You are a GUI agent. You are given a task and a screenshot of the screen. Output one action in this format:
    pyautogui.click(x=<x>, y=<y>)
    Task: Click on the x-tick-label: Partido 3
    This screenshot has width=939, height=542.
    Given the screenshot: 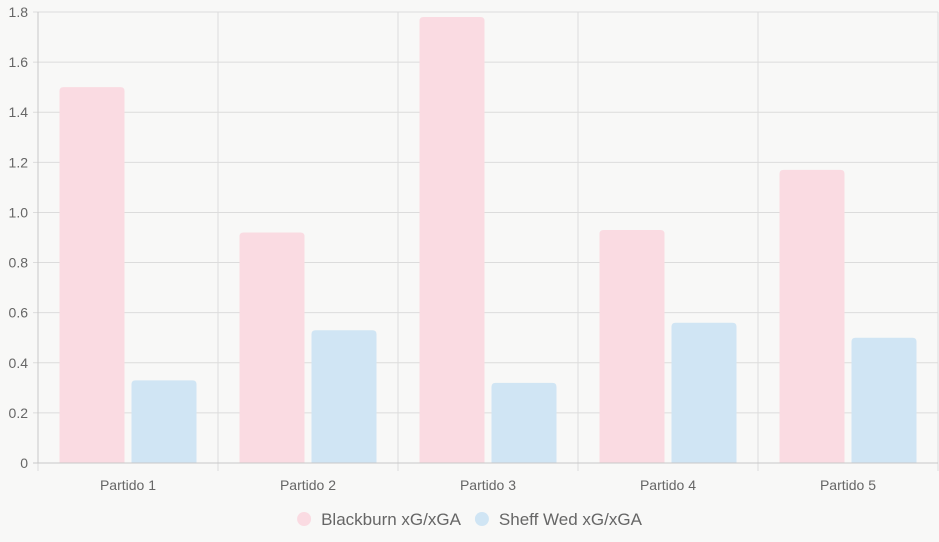 What is the action you would take?
    pyautogui.click(x=488, y=485)
    